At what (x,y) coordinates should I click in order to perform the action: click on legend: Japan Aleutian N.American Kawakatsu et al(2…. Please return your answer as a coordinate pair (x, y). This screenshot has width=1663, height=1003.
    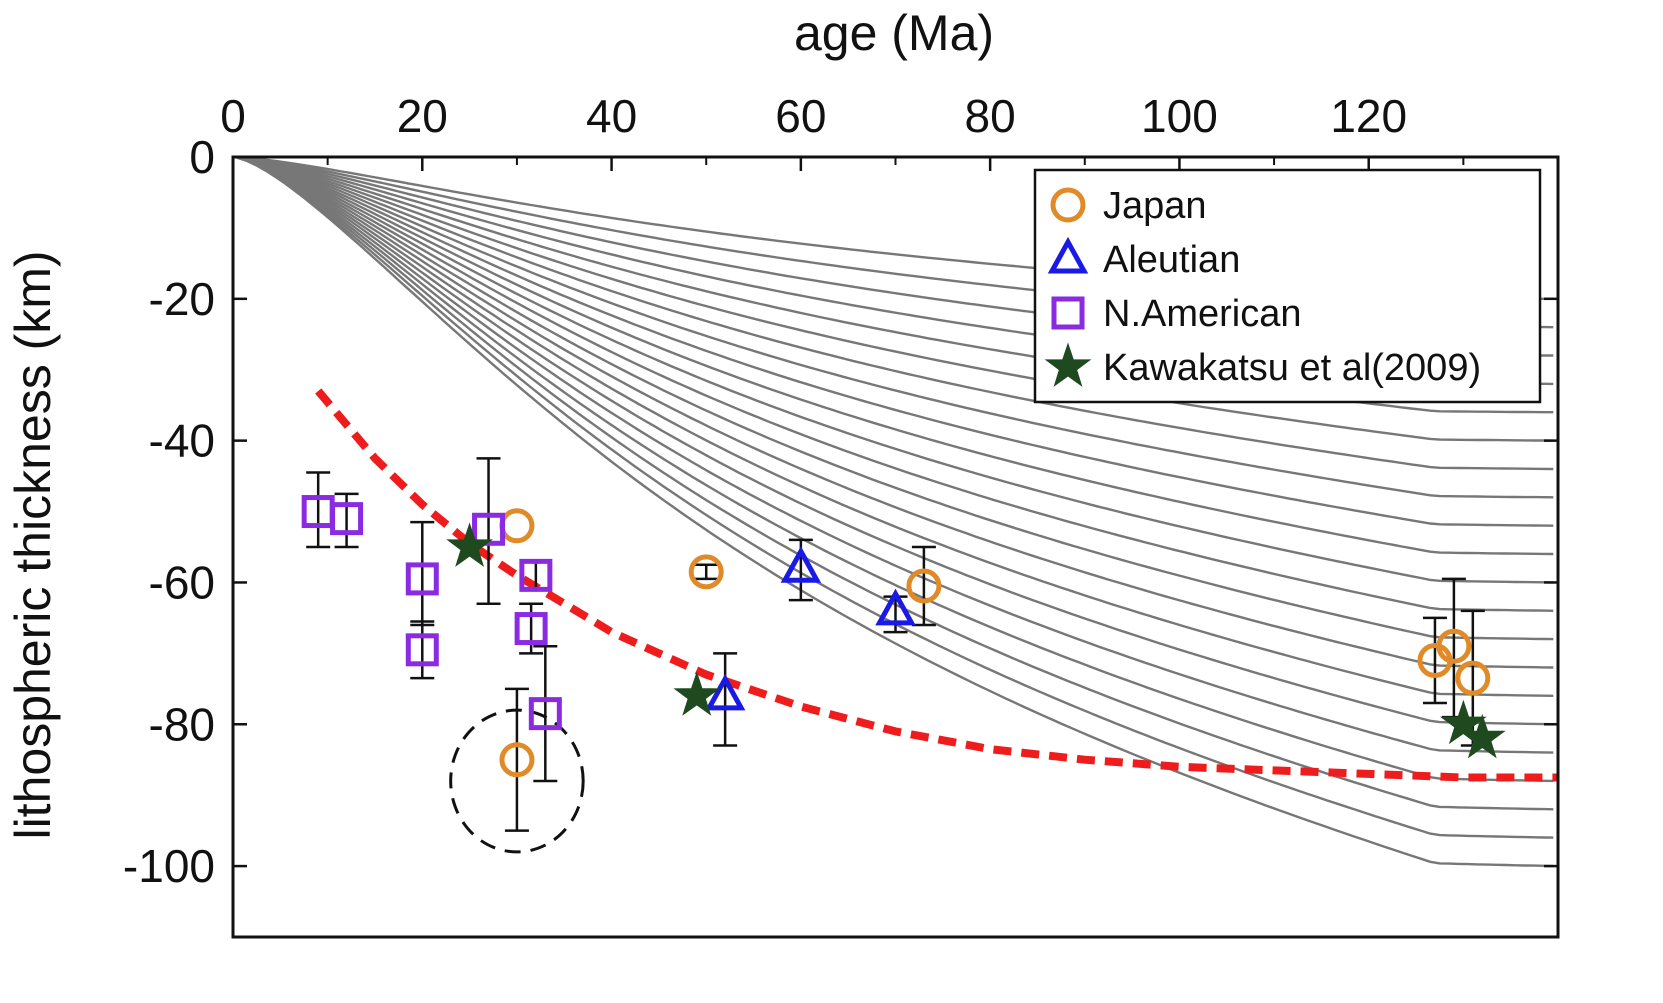
    Looking at the image, I should click on (1287, 286).